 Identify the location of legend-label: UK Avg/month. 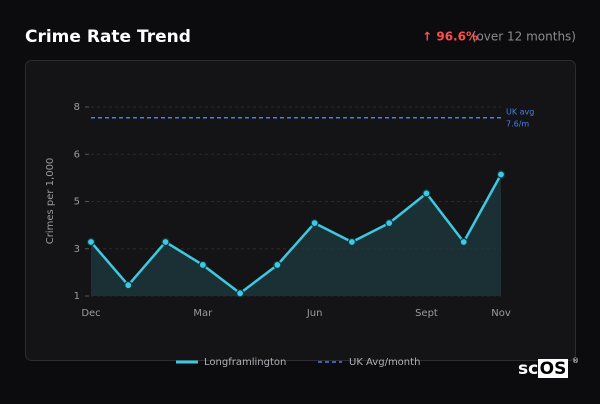
(384, 362).